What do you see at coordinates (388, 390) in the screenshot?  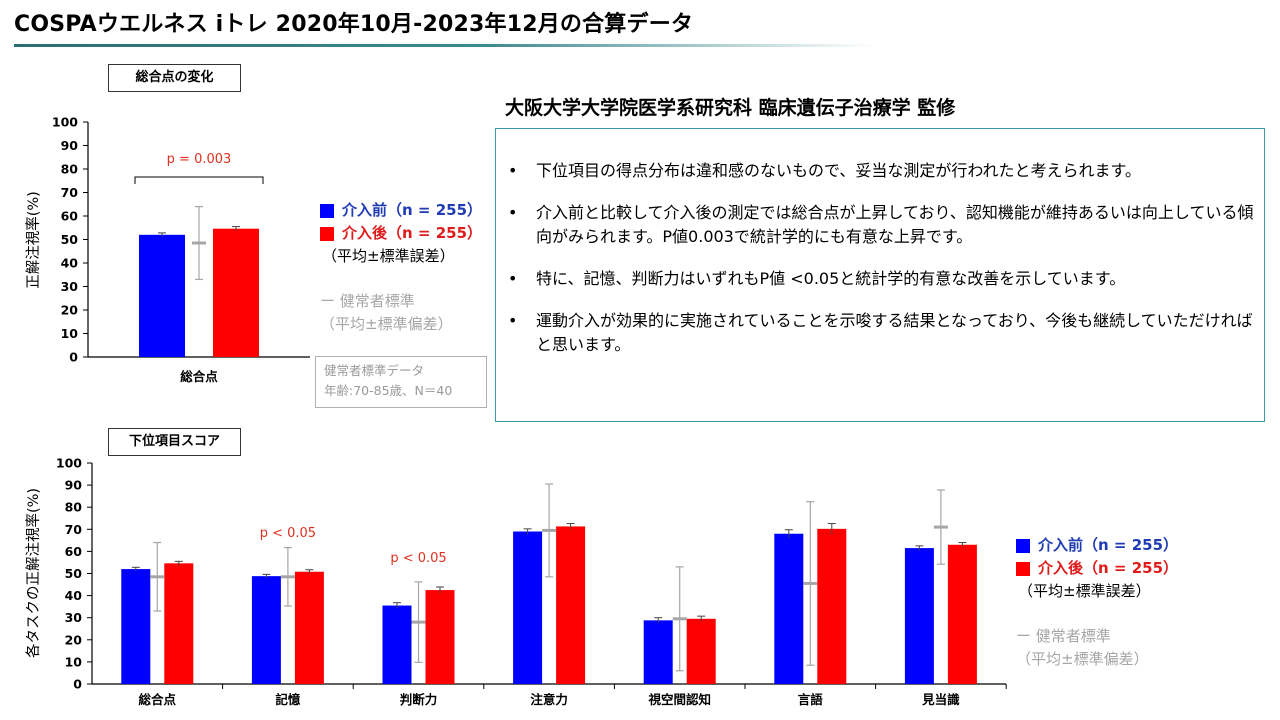 I see `reference-line-2: 年齢:70-85歳、N＝40` at bounding box center [388, 390].